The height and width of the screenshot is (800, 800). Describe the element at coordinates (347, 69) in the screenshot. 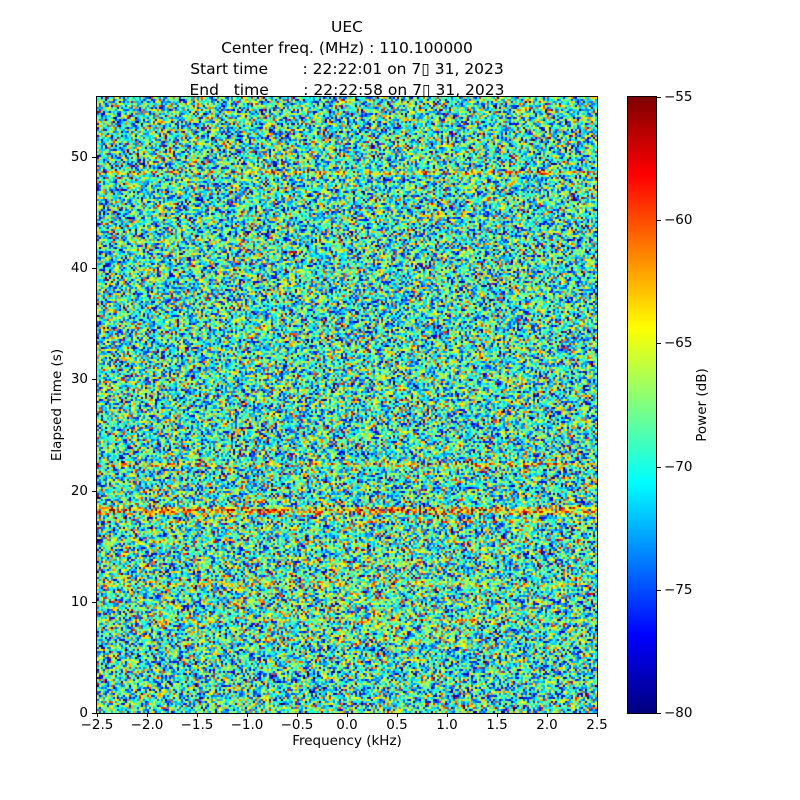

I see `title-line: Start time : 22:22:01 on 7▯ 31, 2023` at that location.